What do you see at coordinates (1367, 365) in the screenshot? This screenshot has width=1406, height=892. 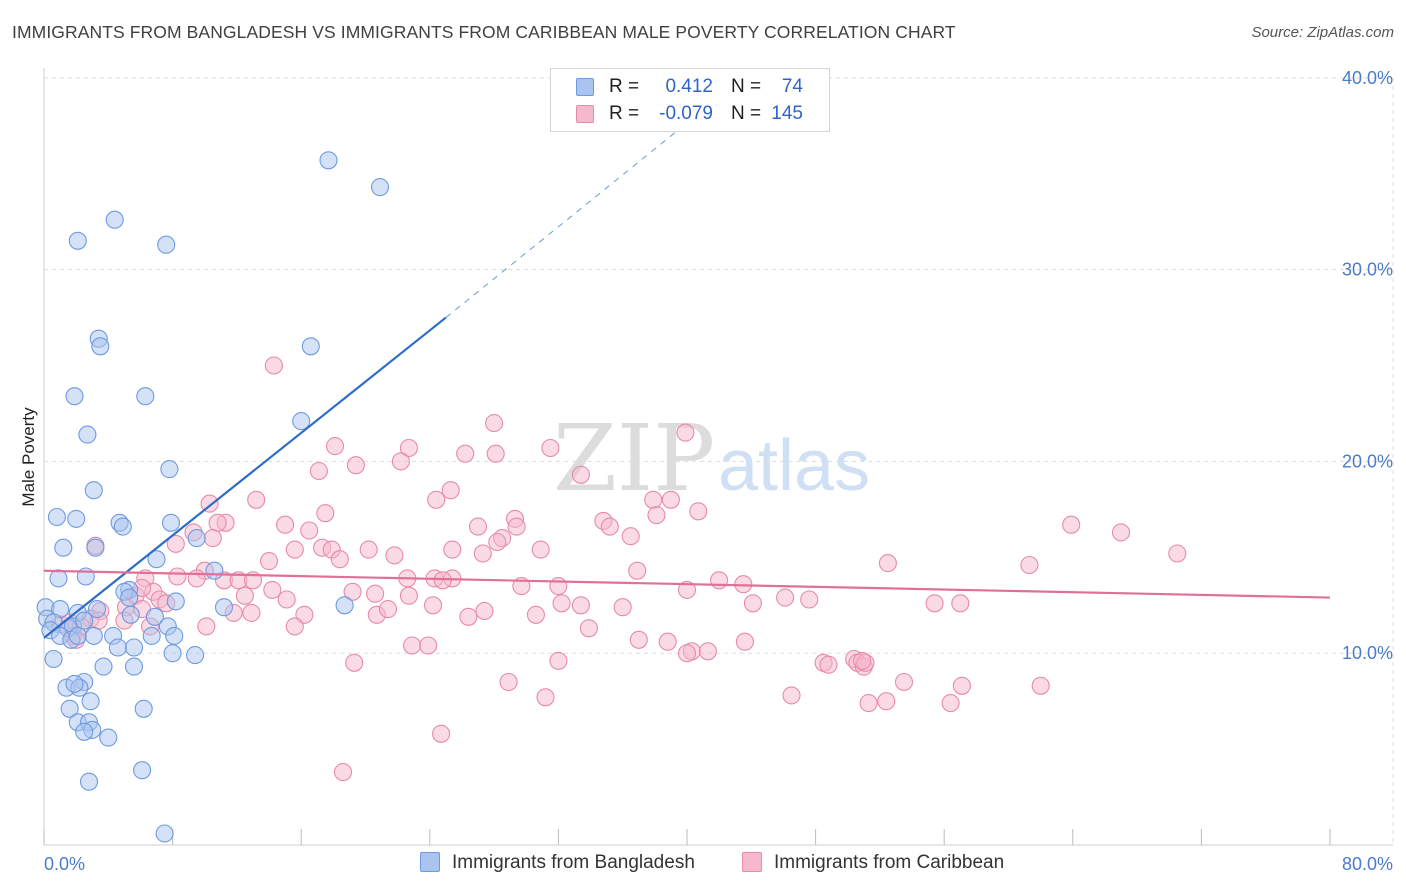 I see `y-tick-labels: 10.0% 20.0% 30.0% 40.0%` at bounding box center [1367, 365].